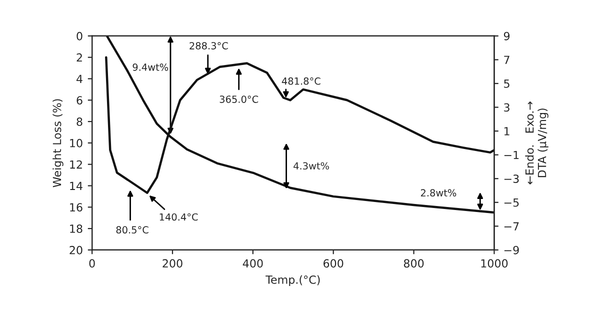 The image size is (594, 318). I want to click on x-tick-label: 1000, so click(494, 263).